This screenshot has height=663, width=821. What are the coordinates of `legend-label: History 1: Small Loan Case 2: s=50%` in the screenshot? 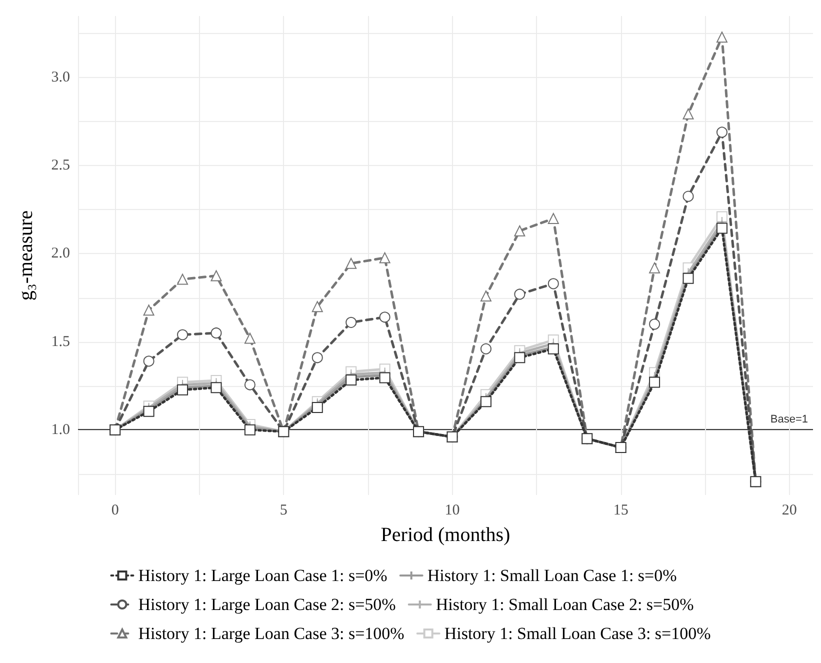 It's located at (565, 604).